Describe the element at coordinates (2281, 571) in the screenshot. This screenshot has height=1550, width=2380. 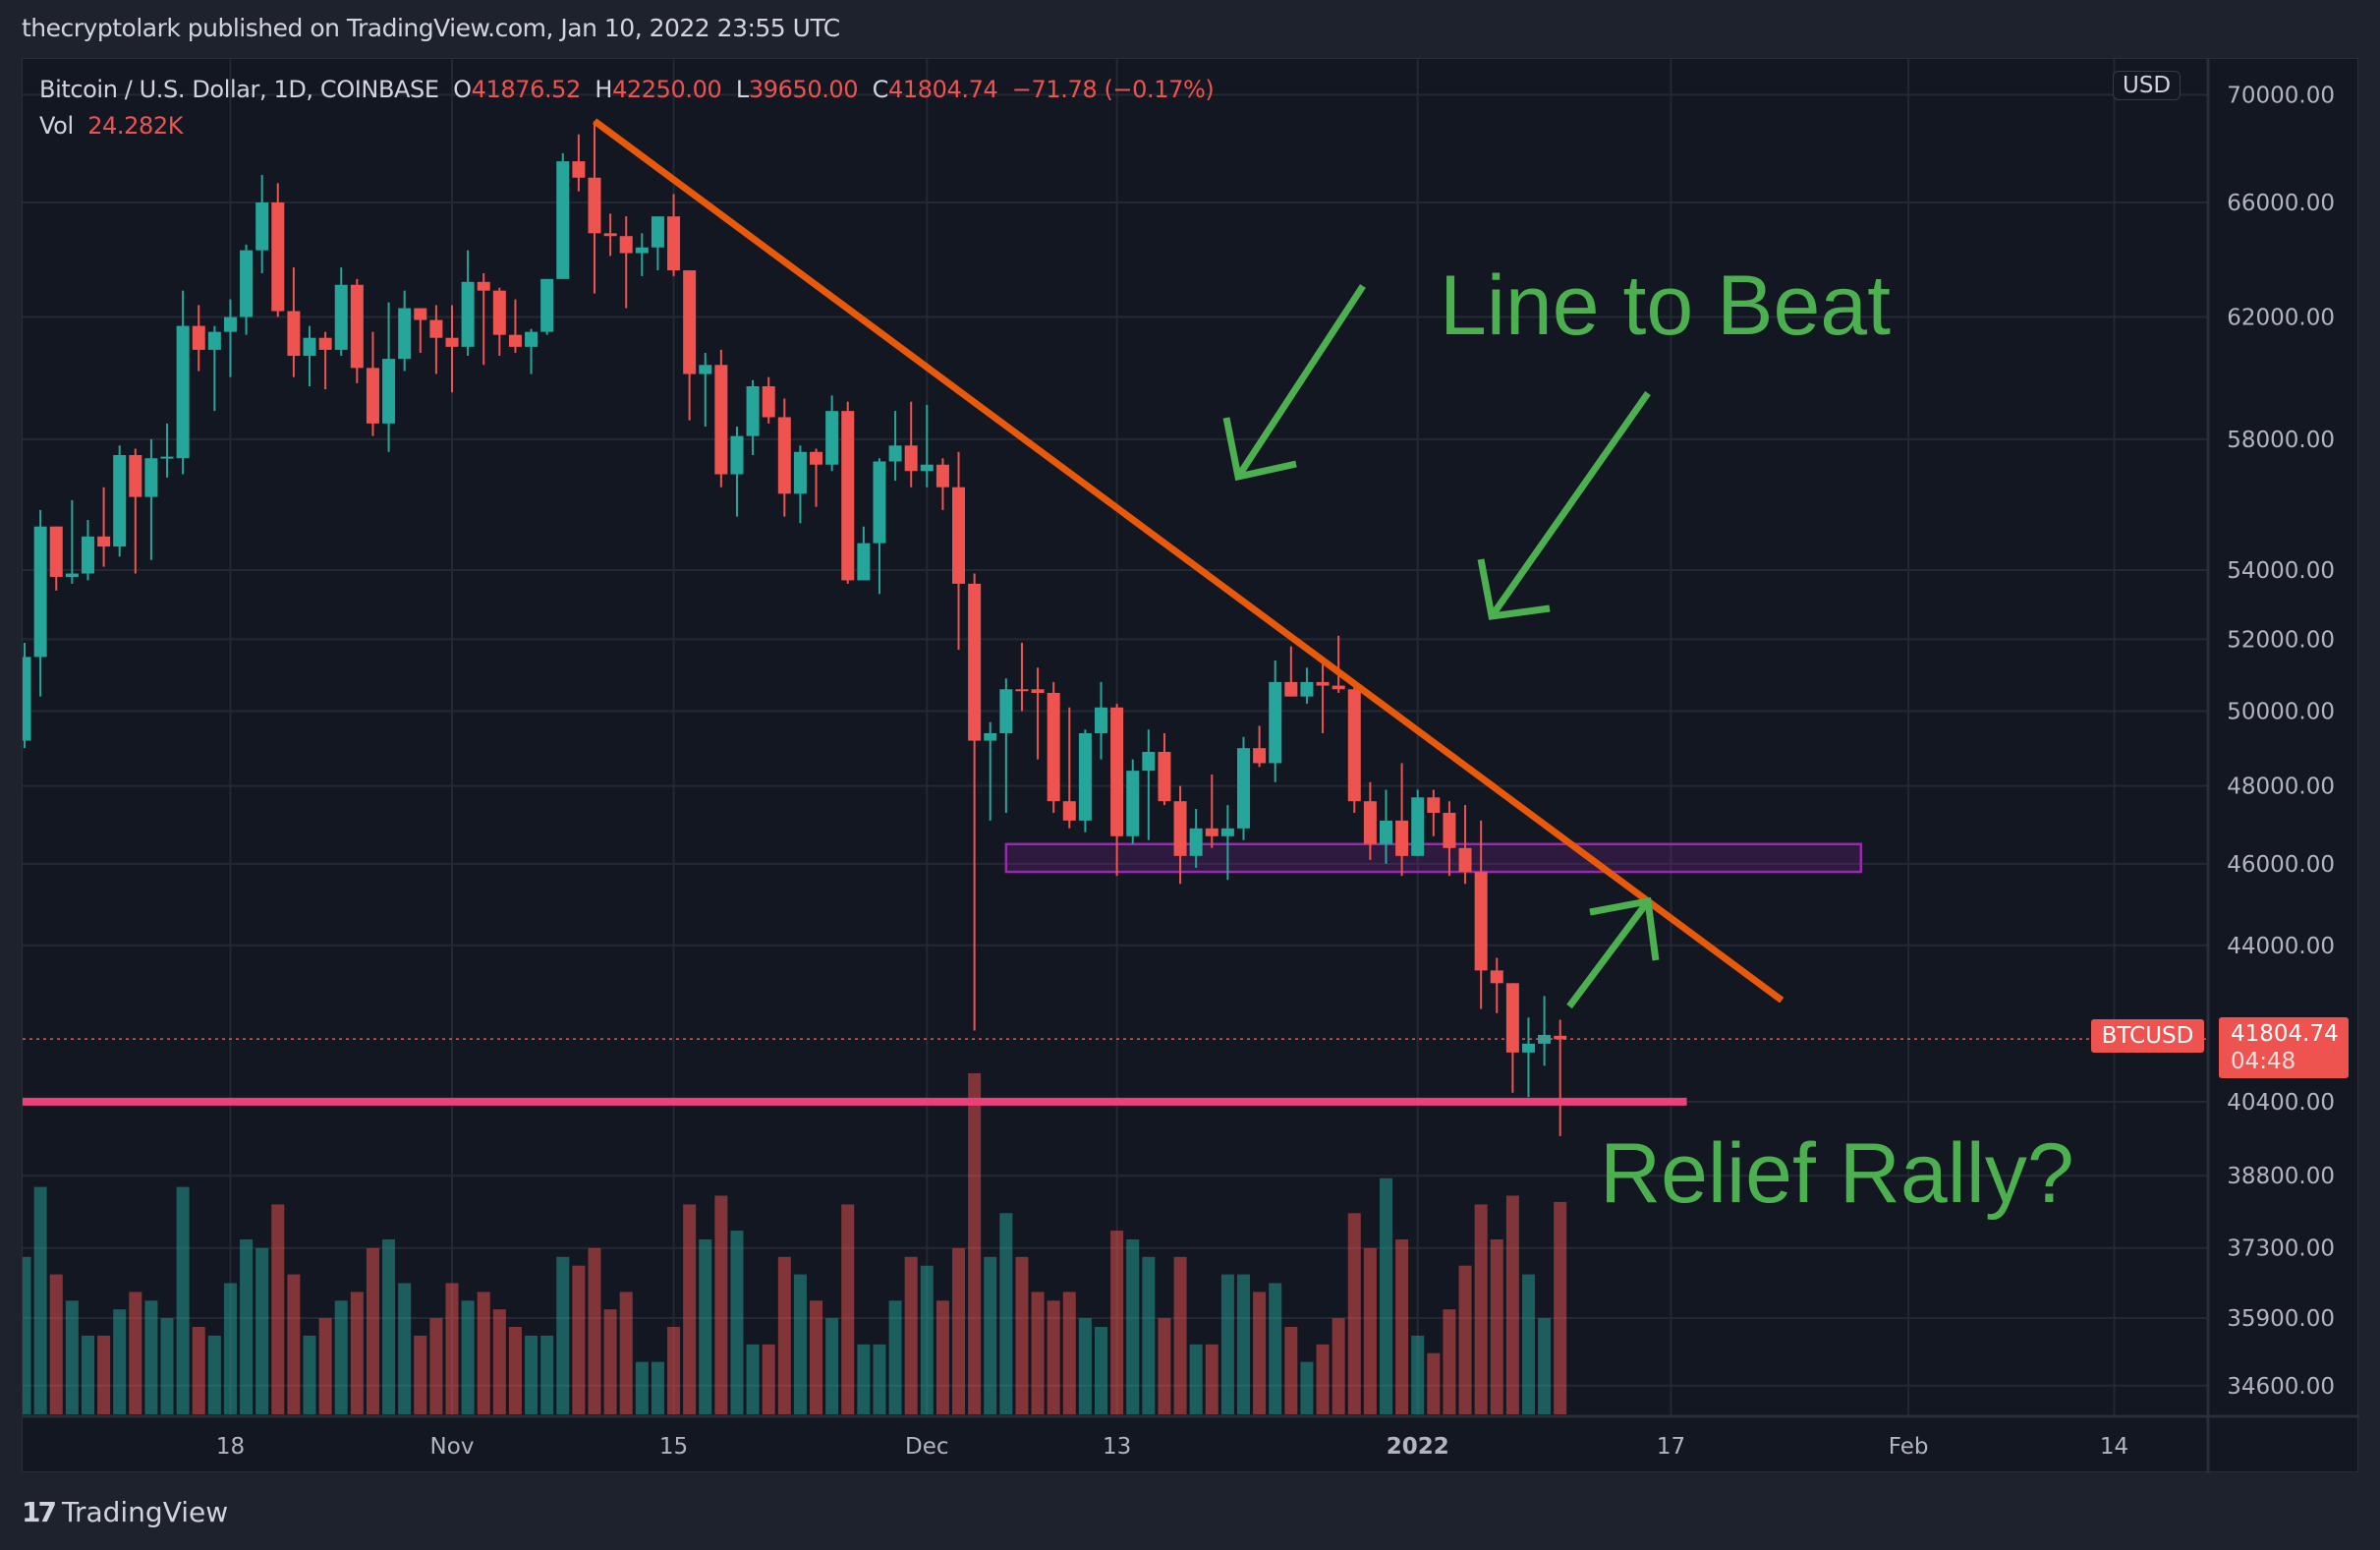
I see `price-tick-label: 54000.00` at that location.